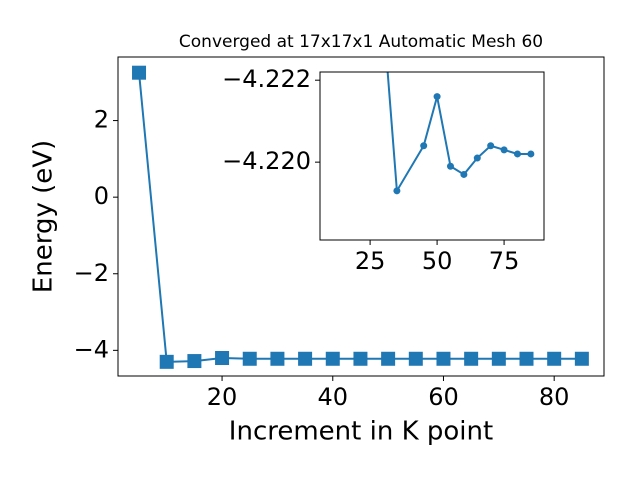  What do you see at coordinates (361, 432) in the screenshot?
I see `x-axis-label: Increment in K point` at bounding box center [361, 432].